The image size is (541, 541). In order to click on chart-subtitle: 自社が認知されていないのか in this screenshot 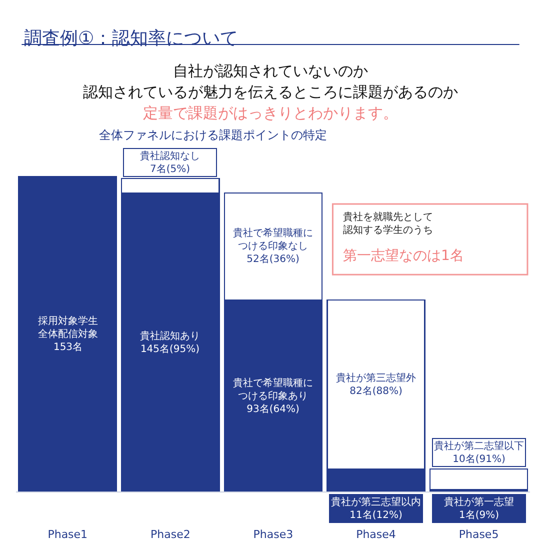, I will do `click(270, 71)`.